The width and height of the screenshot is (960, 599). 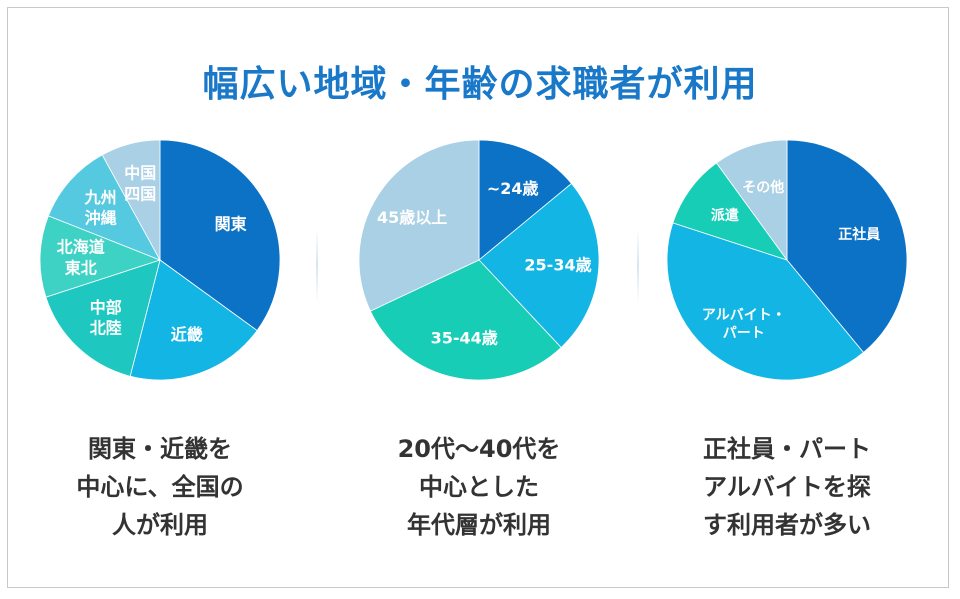 I want to click on caption-line: 20代～40代を, so click(x=479, y=449).